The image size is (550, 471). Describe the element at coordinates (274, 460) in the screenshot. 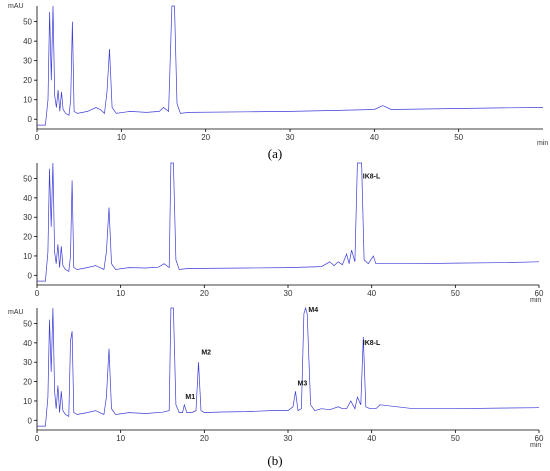

I see `panel-label-b: (b)` at that location.